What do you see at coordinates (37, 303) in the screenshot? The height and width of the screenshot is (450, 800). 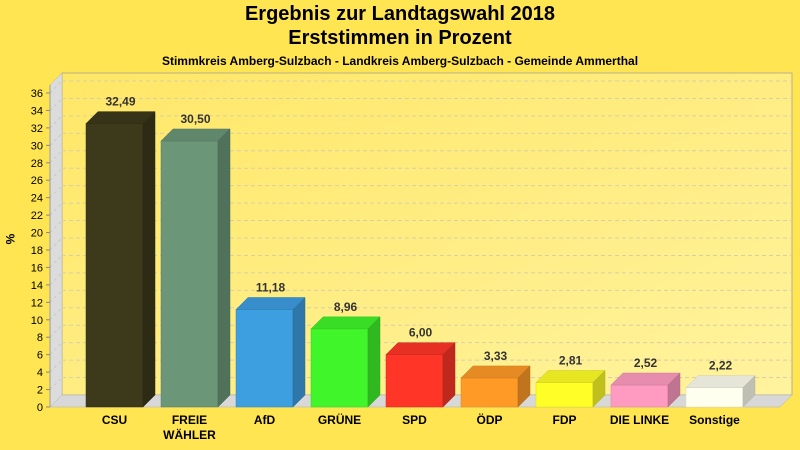 I see `y-tick-label: 12` at bounding box center [37, 303].